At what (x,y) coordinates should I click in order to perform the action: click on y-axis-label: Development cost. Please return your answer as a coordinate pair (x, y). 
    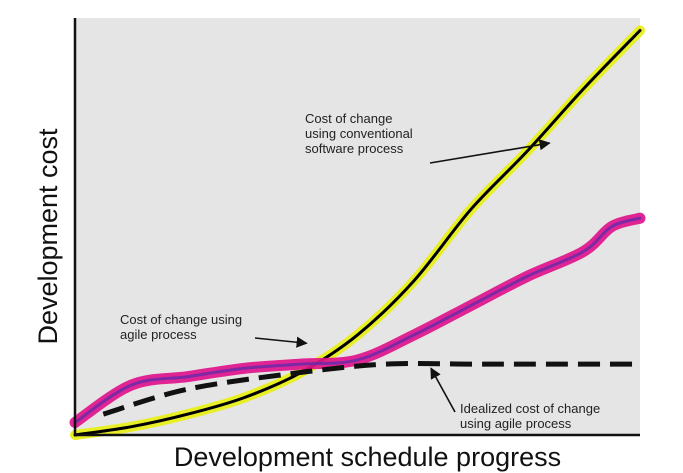
    Looking at the image, I should click on (48, 236).